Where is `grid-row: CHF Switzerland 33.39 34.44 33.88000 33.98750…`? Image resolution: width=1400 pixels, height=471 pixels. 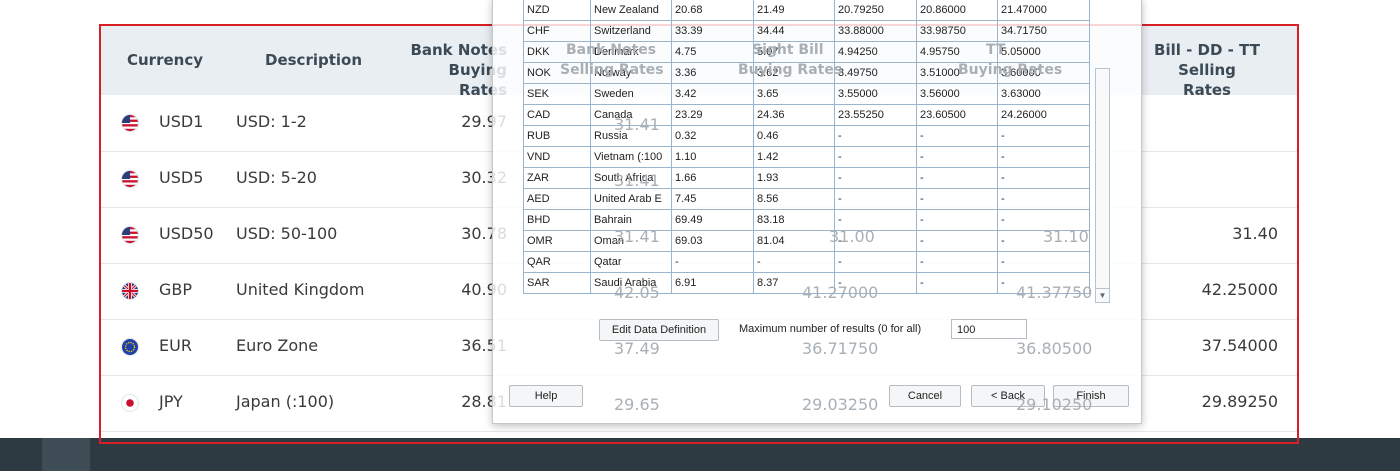 grid-row: CHF Switzerland 33.39 34.44 33.88000 33.98750… is located at coordinates (806, 31).